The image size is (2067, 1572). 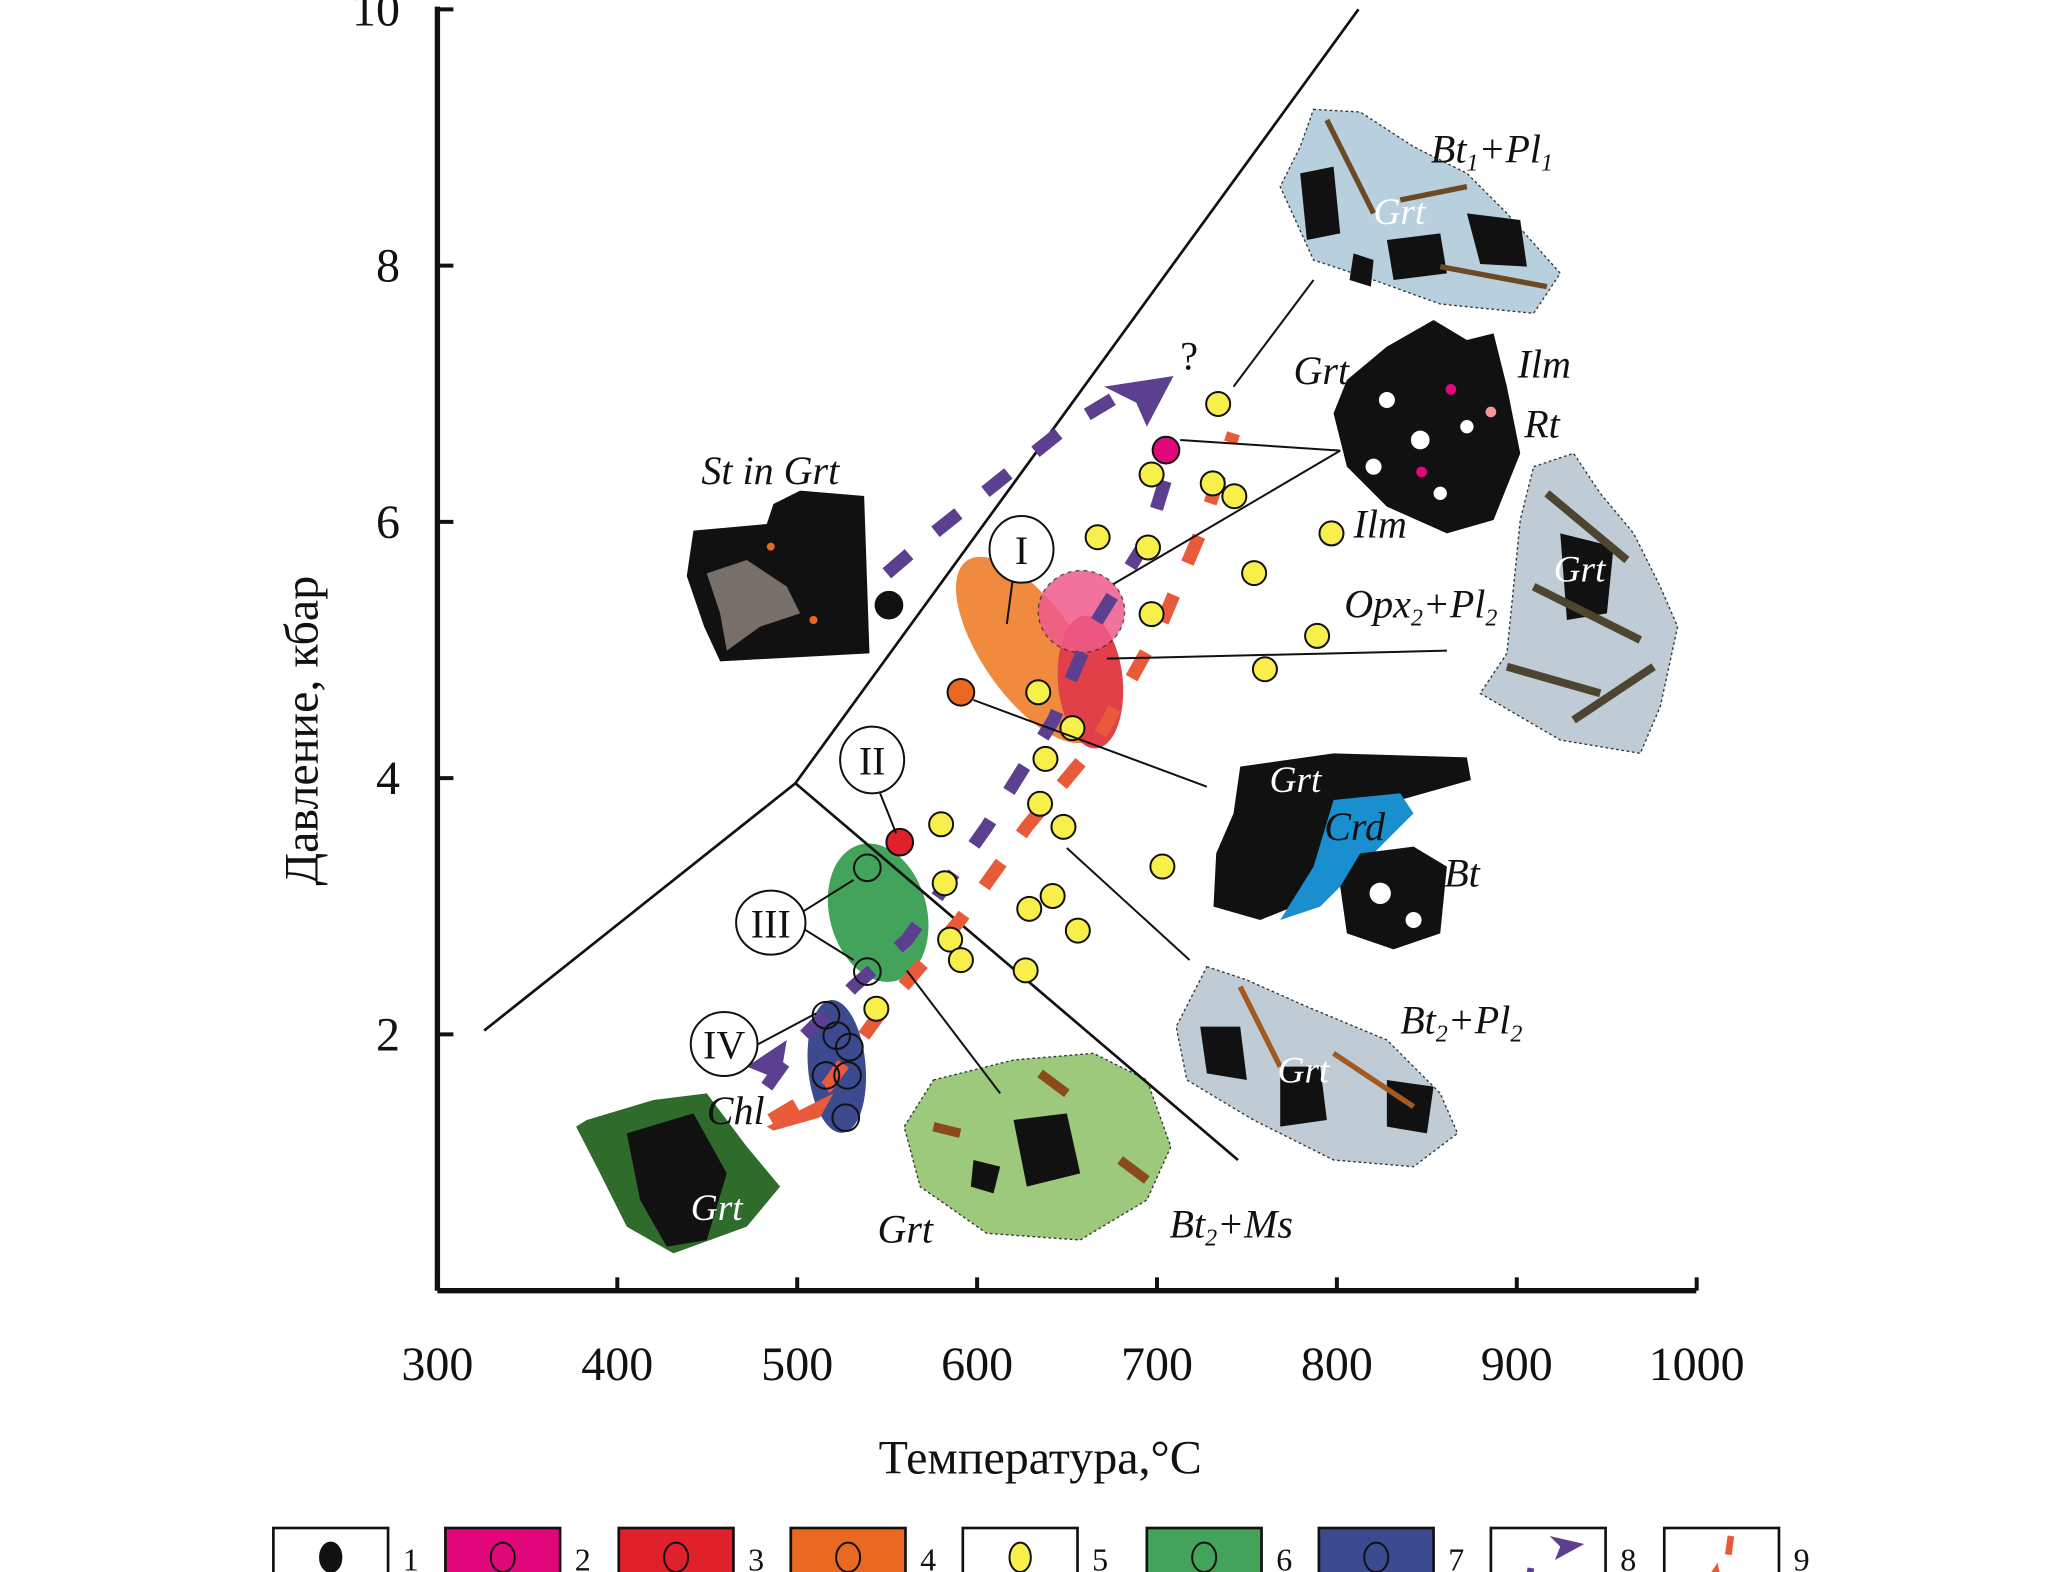 I want to click on rock-st-in-grt, so click(x=778, y=576).